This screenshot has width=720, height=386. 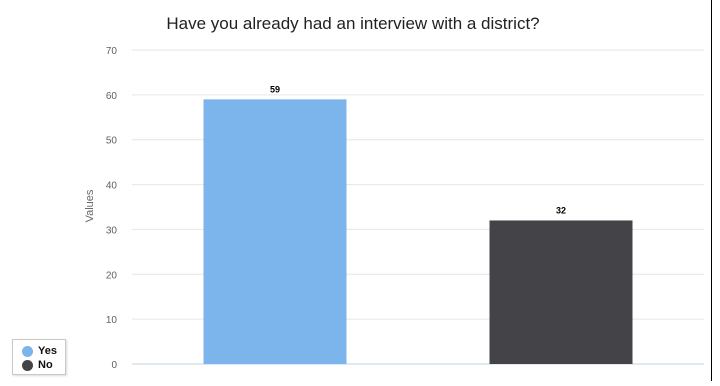 I want to click on legend-item-no: No, so click(x=37, y=365).